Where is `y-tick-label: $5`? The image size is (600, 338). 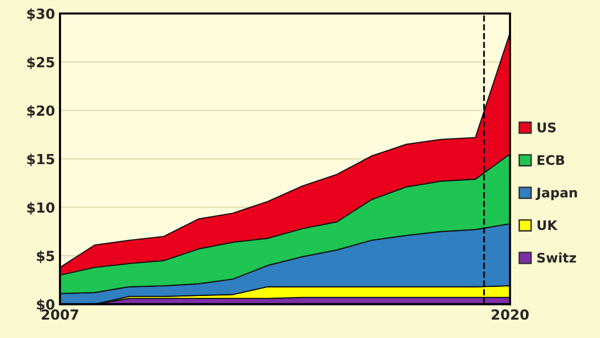 y-tick-label: $5 is located at coordinates (45, 257).